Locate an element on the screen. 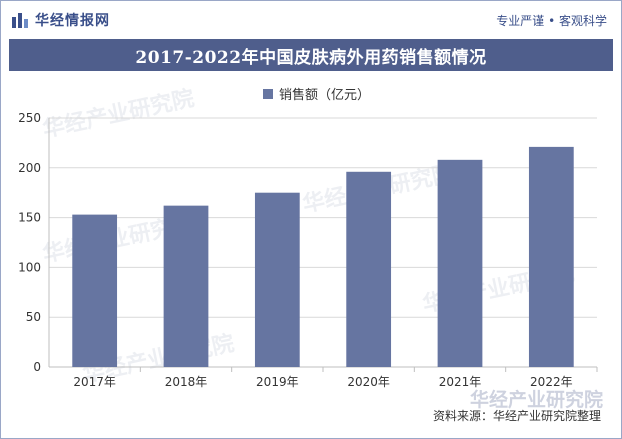  x-tick-label: 2022年 is located at coordinates (551, 382).